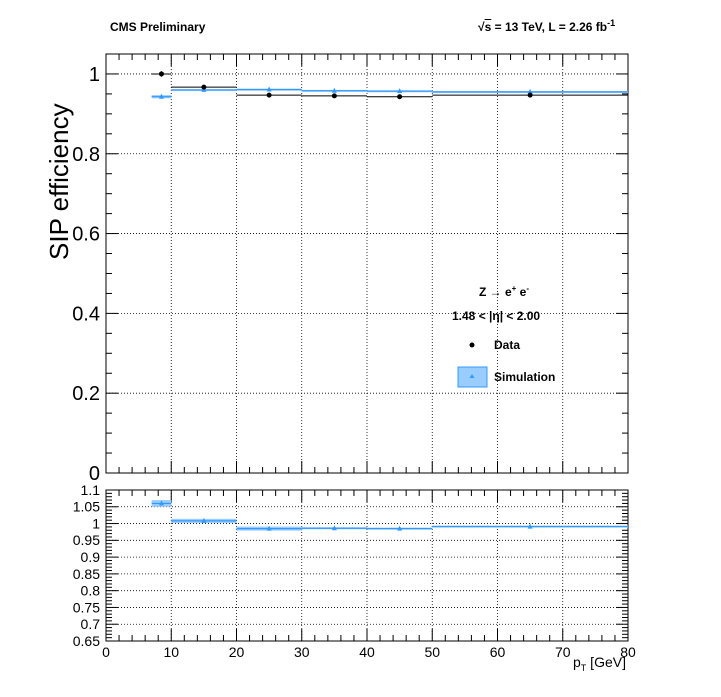 This screenshot has width=721, height=697. I want to click on y-tick-label: 0.7, so click(91, 624).